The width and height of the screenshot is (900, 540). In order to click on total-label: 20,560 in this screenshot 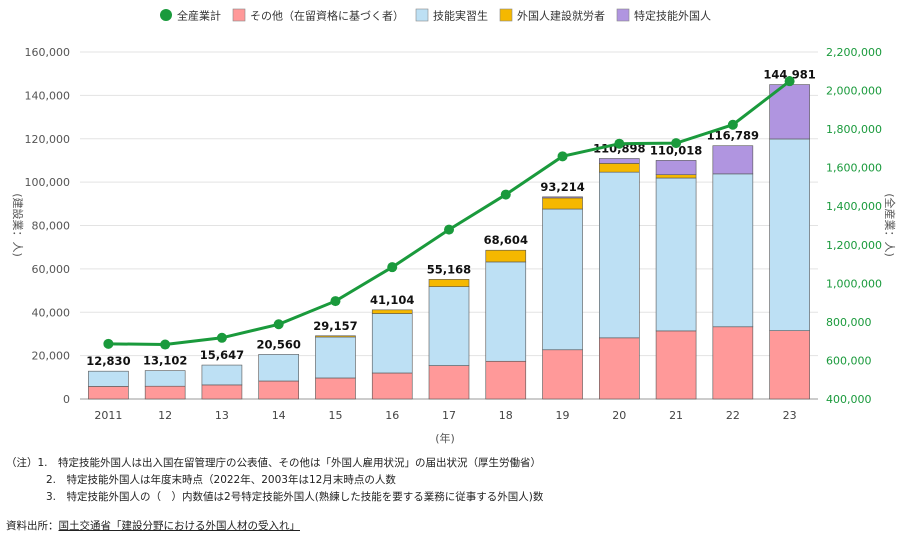, I will do `click(278, 344)`.